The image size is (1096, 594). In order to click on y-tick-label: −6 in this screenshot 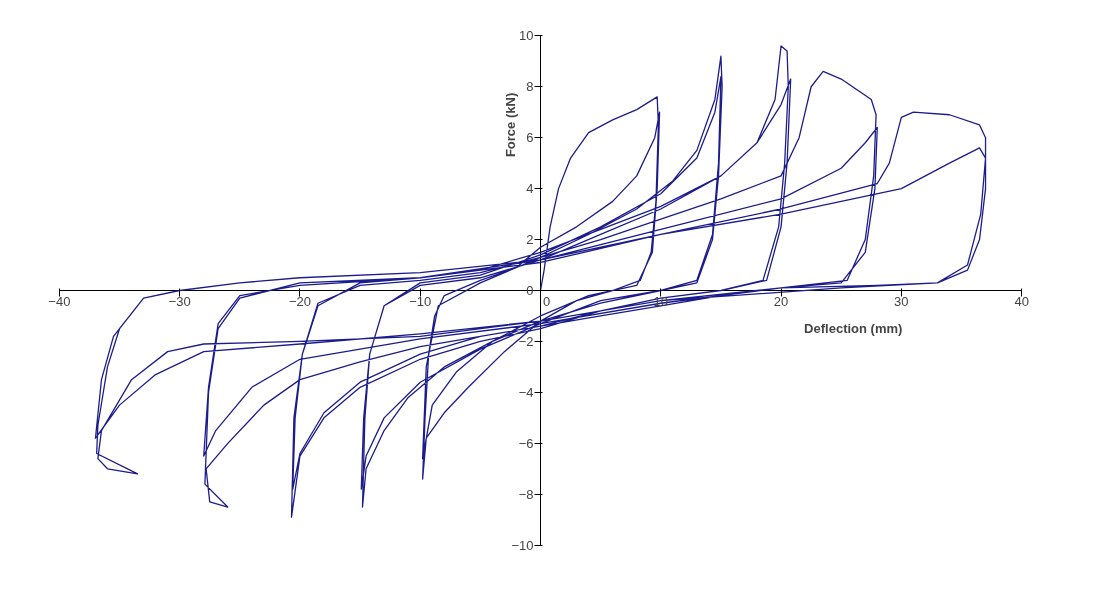, I will do `click(526, 443)`.